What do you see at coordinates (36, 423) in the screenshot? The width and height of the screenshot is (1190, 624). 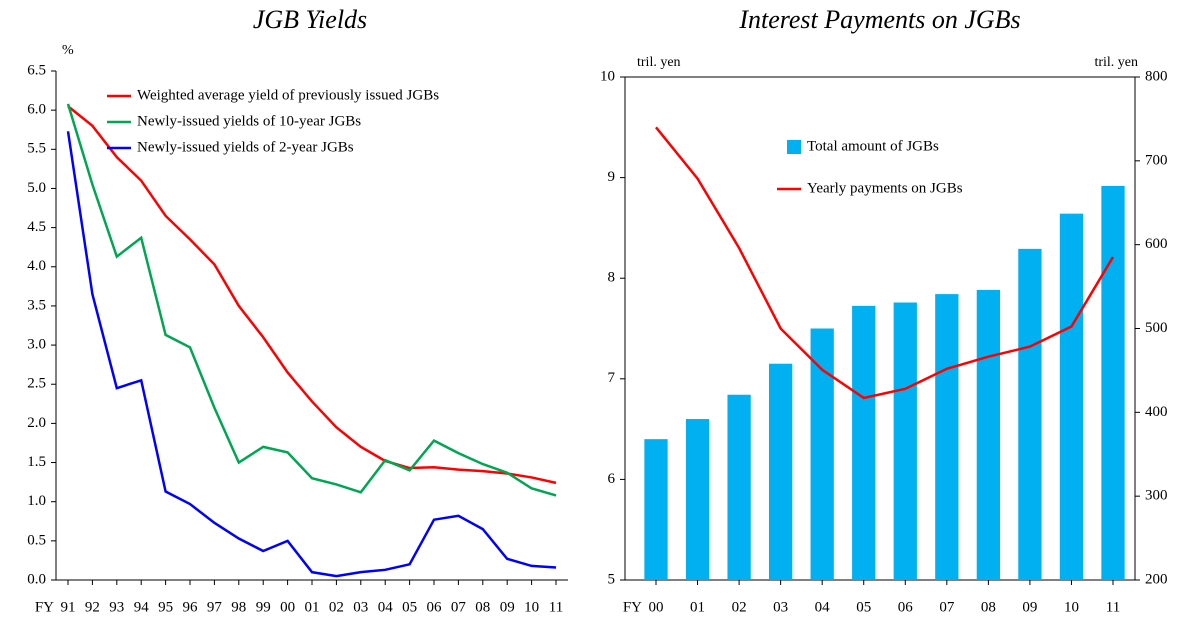 I see `y-tick-label: 2.0` at bounding box center [36, 423].